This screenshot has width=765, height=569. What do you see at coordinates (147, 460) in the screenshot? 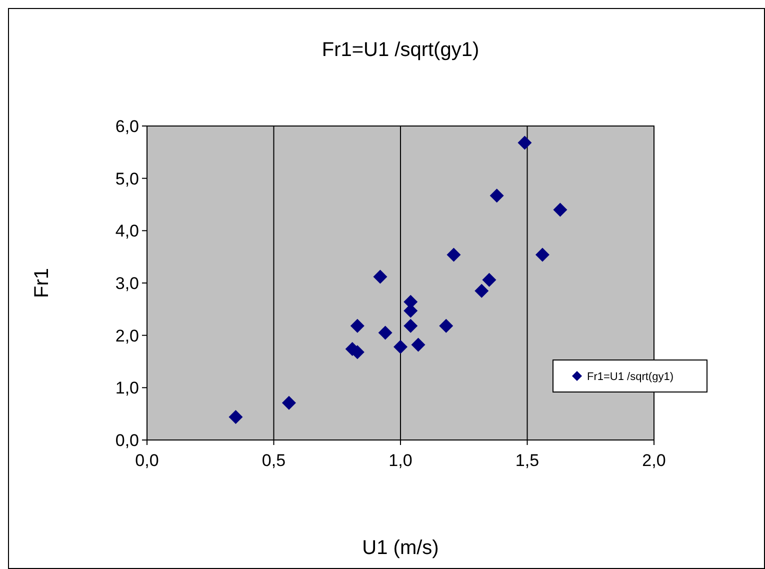
I see `x-tick-label: 0,0` at bounding box center [147, 460].